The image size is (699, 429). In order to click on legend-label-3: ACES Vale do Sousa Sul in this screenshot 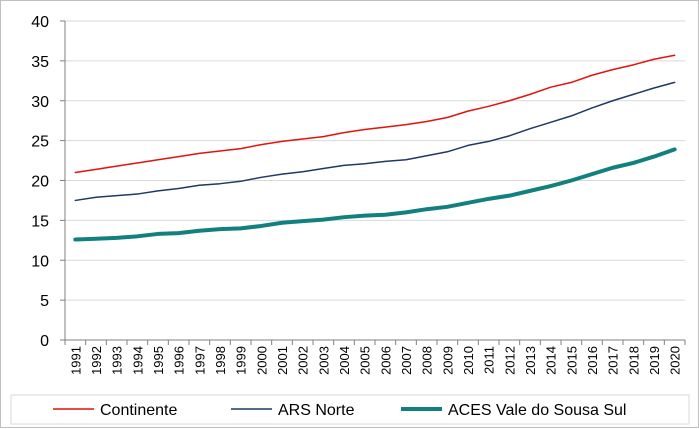, I will do `click(537, 410)`.